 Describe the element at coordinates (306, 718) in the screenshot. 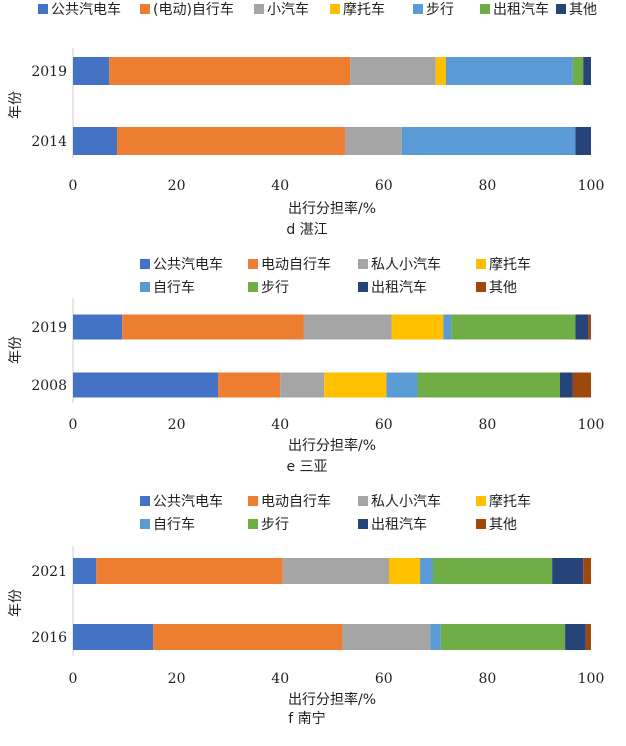

I see `chart-title: f 南宁` at that location.